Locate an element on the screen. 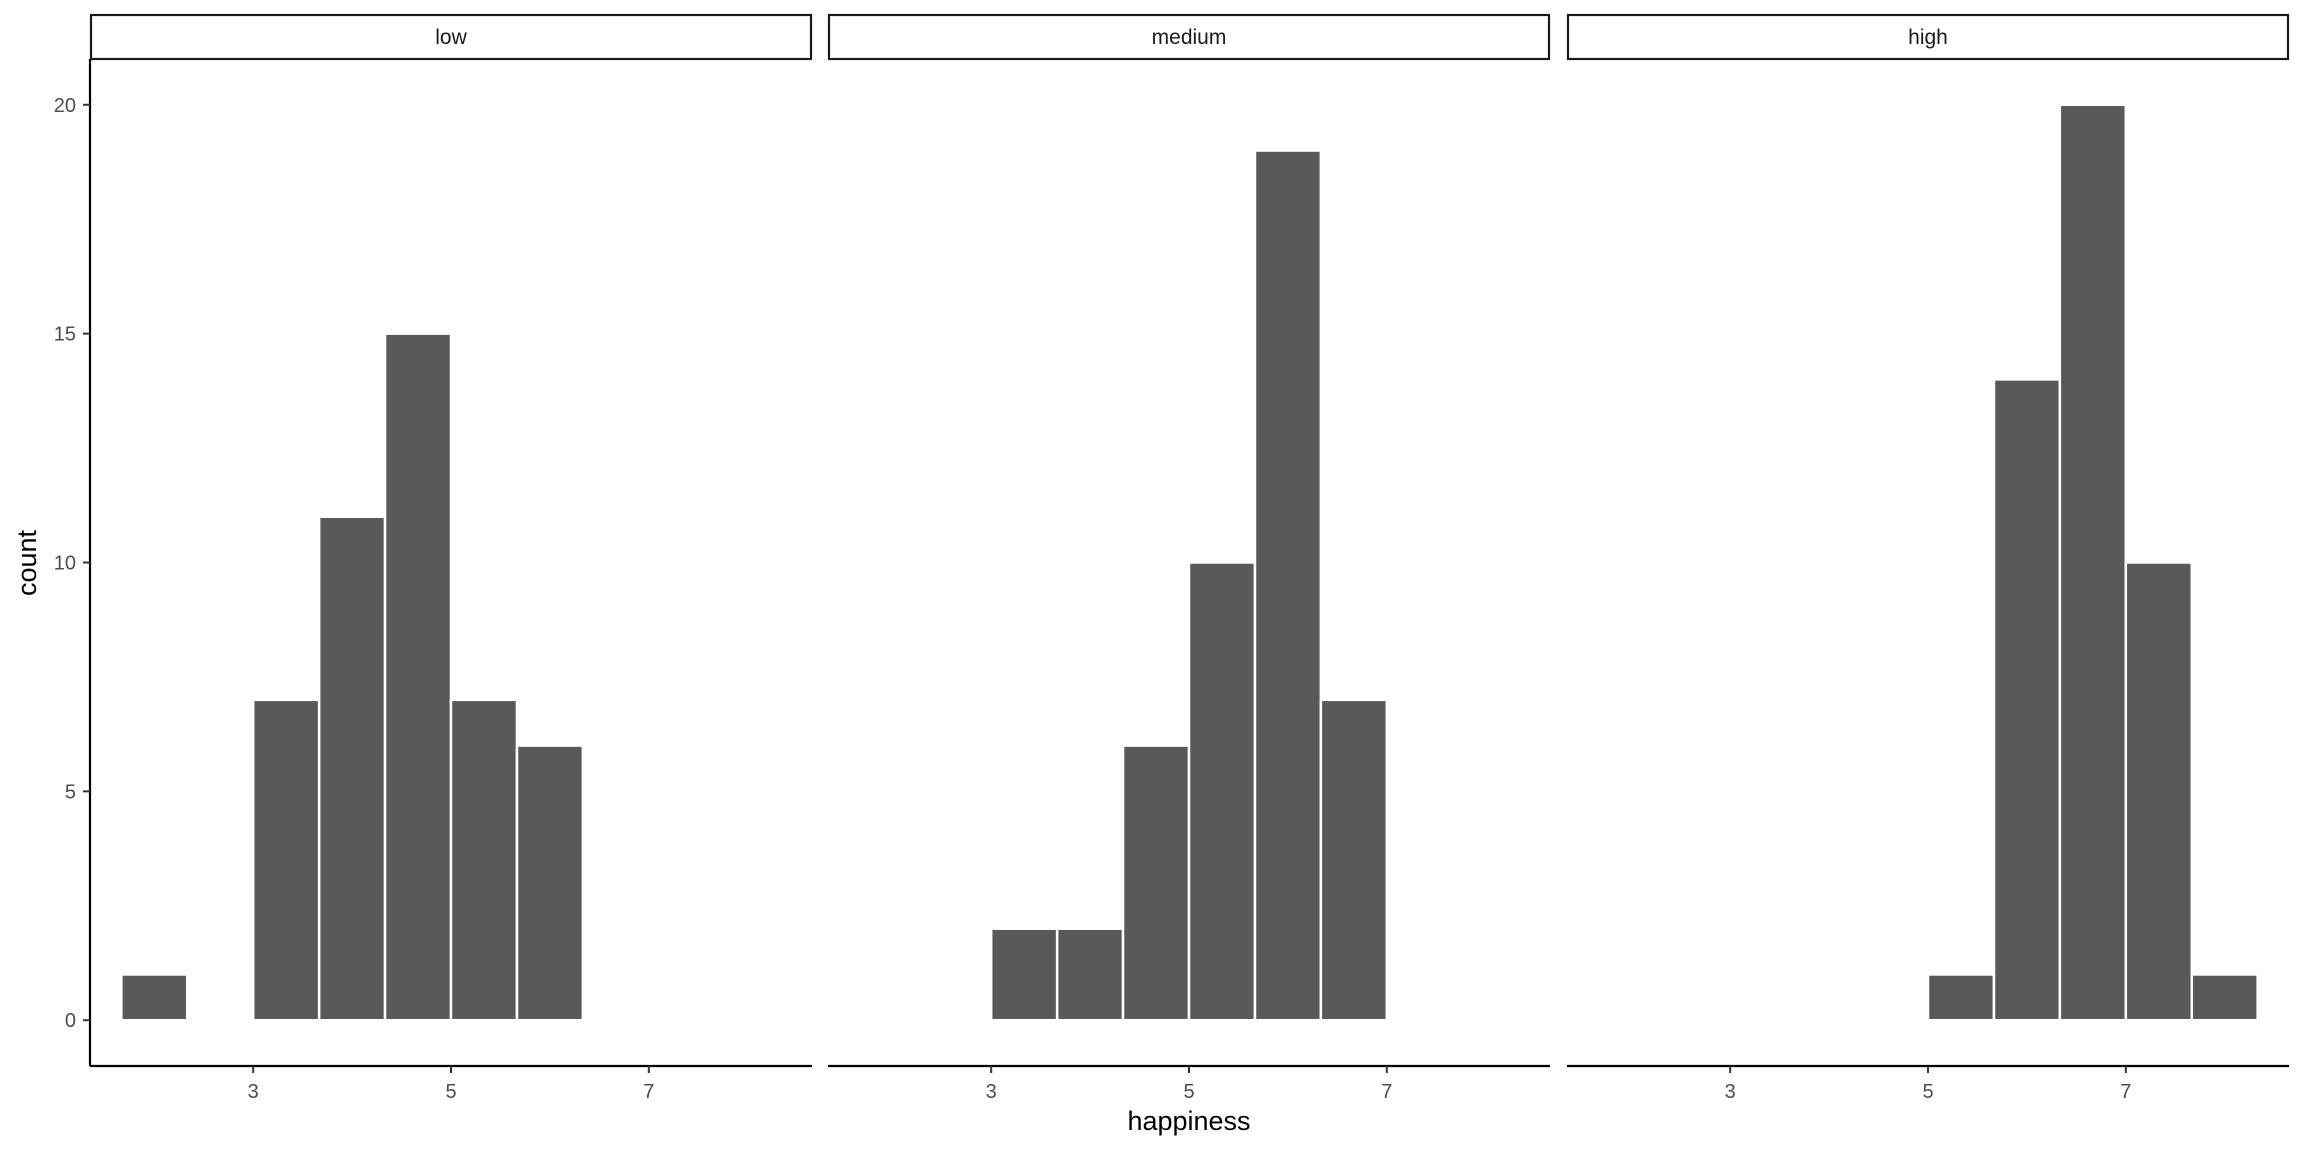  facet-strip-label: medium is located at coordinates (1189, 37).